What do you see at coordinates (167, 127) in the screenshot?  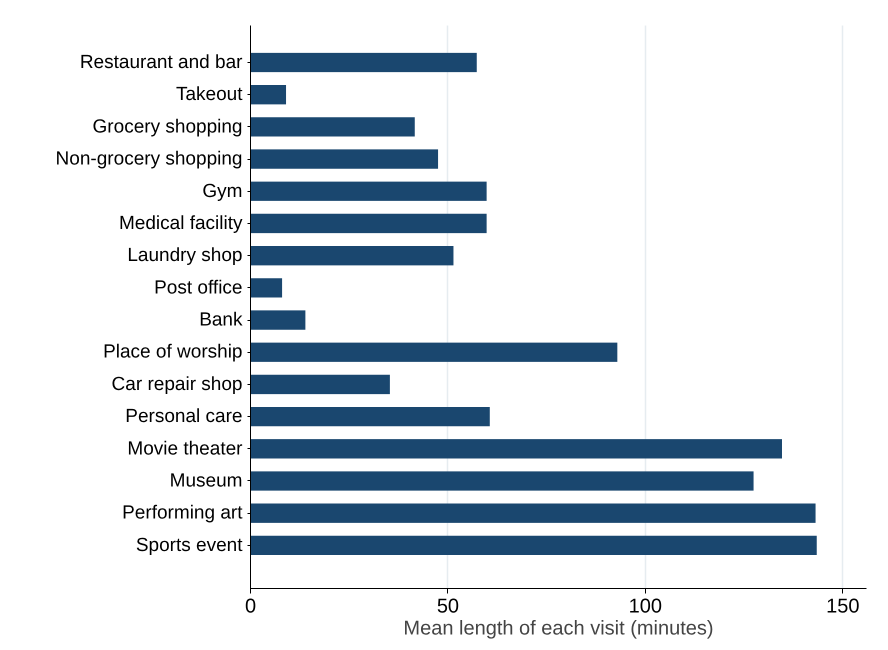 I see `y-tick-label: Grocery shopping` at bounding box center [167, 127].